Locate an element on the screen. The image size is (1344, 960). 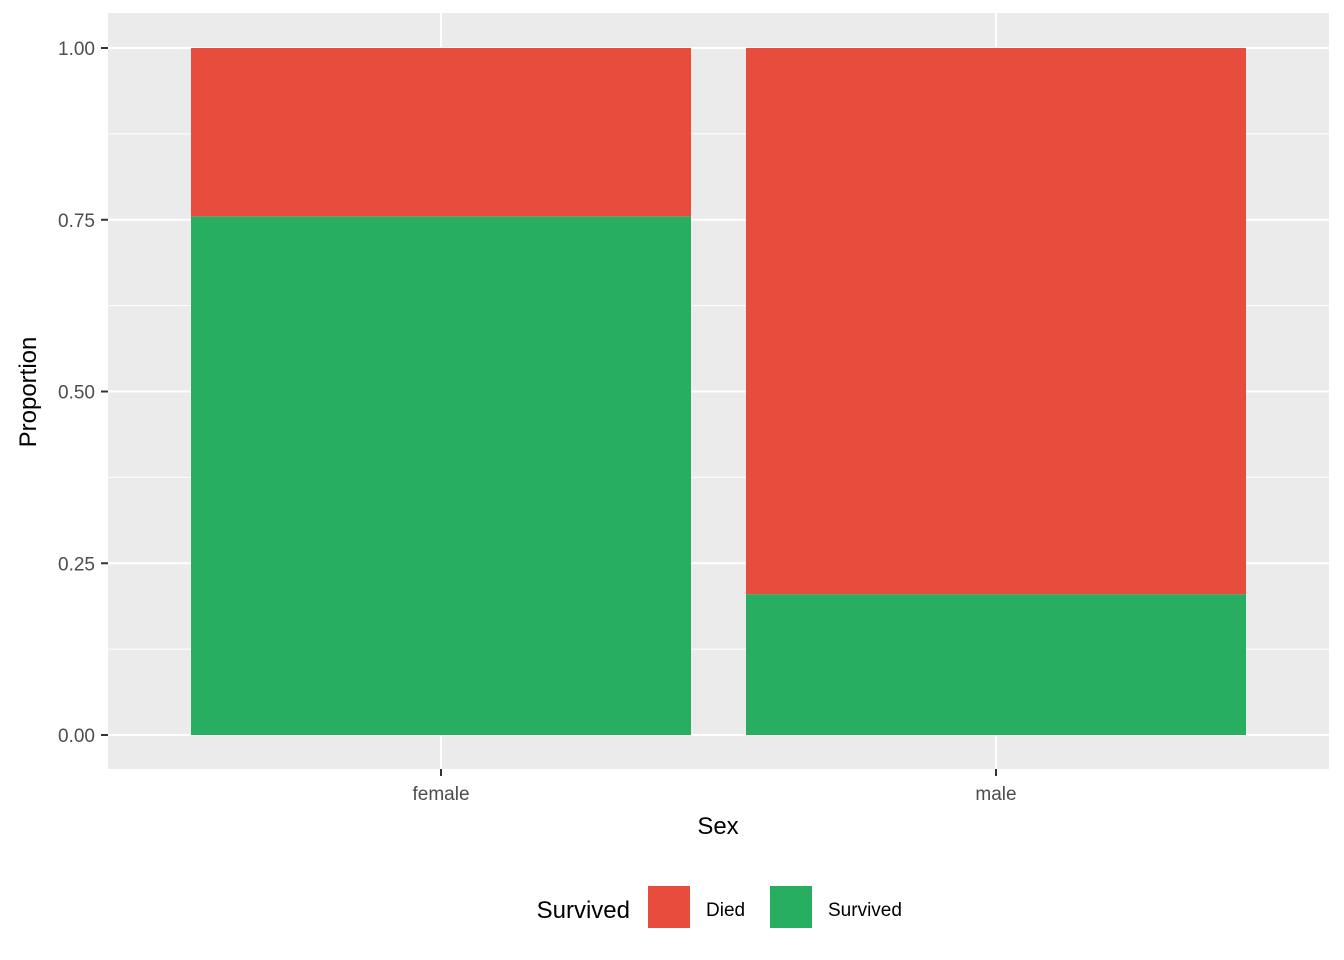
y-axis-tick-labels: 0.00 0.25 0.50 0.75 1.00 is located at coordinates (76, 393).